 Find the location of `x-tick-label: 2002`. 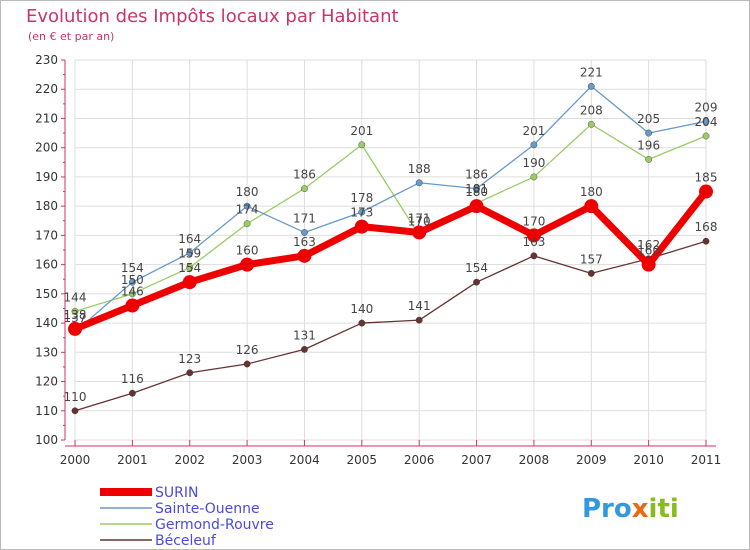

x-tick-label: 2002 is located at coordinates (189, 460).